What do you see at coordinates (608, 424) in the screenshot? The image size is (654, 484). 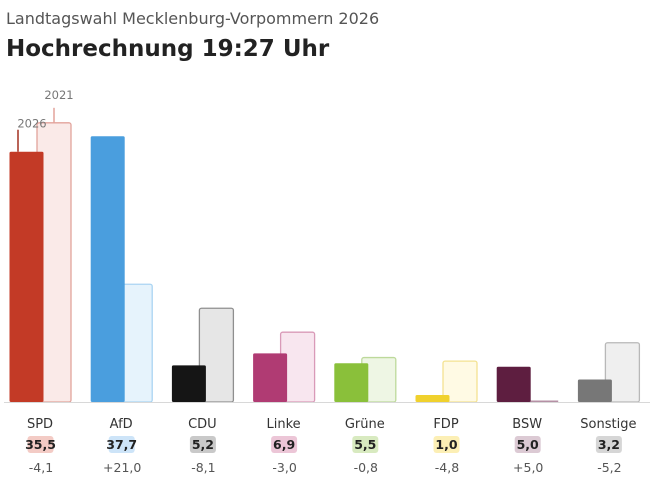 I see `party-label-sonstige: Sonstige` at bounding box center [608, 424].